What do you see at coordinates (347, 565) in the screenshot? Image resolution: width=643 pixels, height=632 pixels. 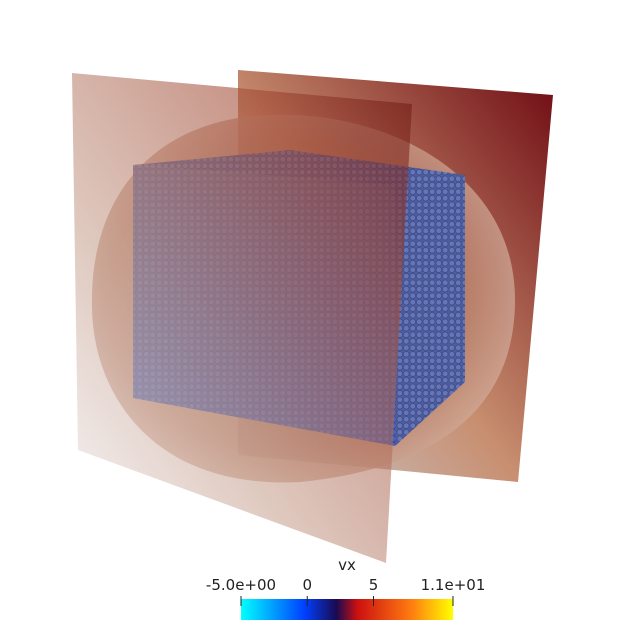 I see `colorbar-title: vx` at bounding box center [347, 565].